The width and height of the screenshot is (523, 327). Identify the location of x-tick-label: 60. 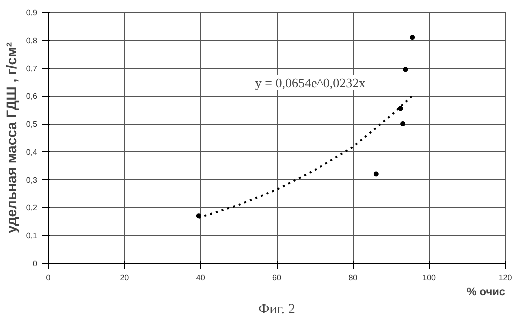
(277, 278).